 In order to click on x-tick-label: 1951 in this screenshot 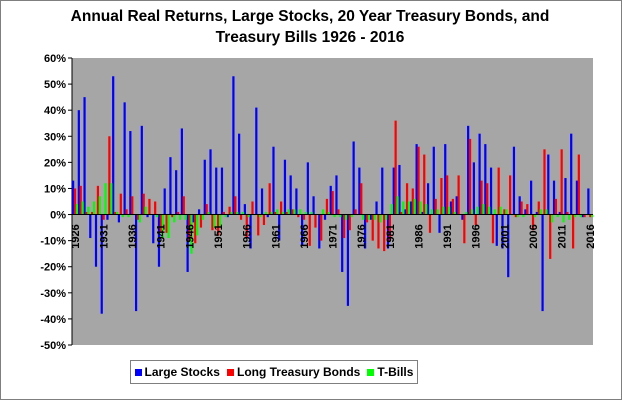, I will do `click(219, 236)`.